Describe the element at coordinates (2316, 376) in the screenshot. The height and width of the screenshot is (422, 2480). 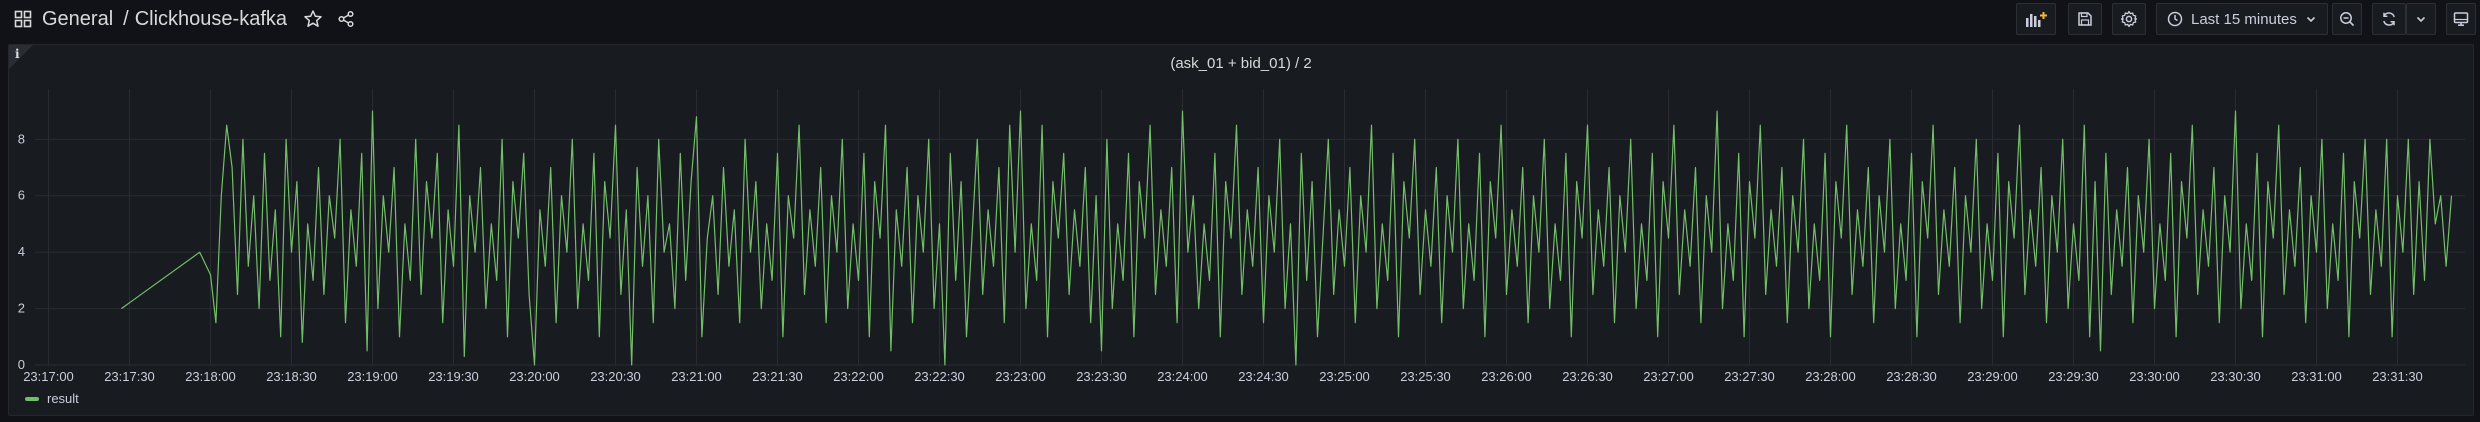
I see `x-tick-label: 23:31:00` at that location.